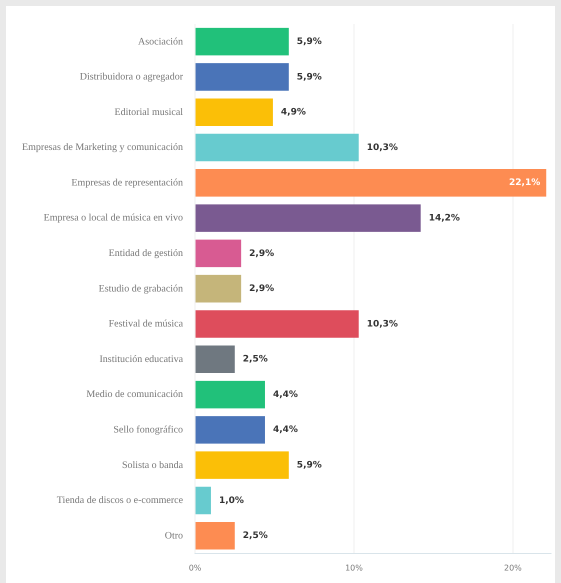  What do you see at coordinates (114, 218) in the screenshot?
I see `y-tick-label: Empresa o local de música en vivo` at bounding box center [114, 218].